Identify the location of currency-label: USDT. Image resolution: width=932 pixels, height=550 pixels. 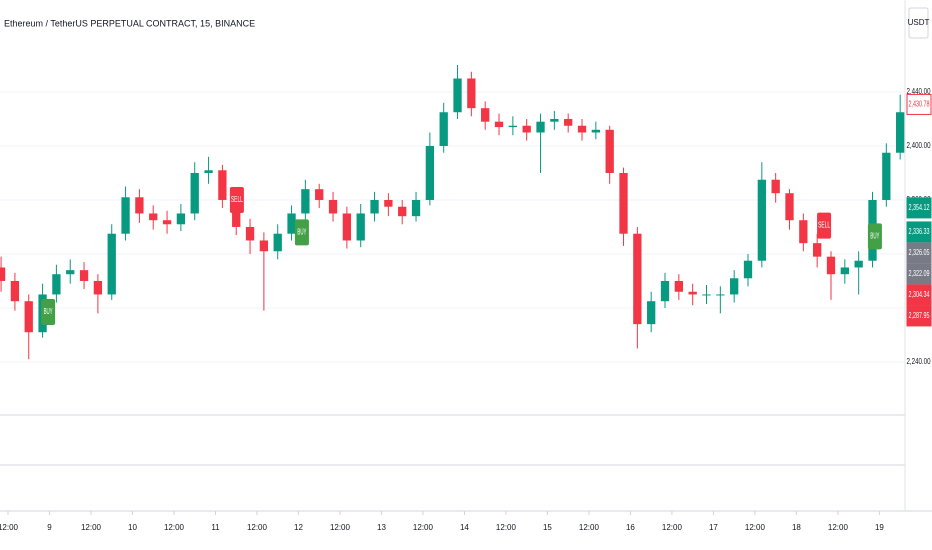
(919, 22).